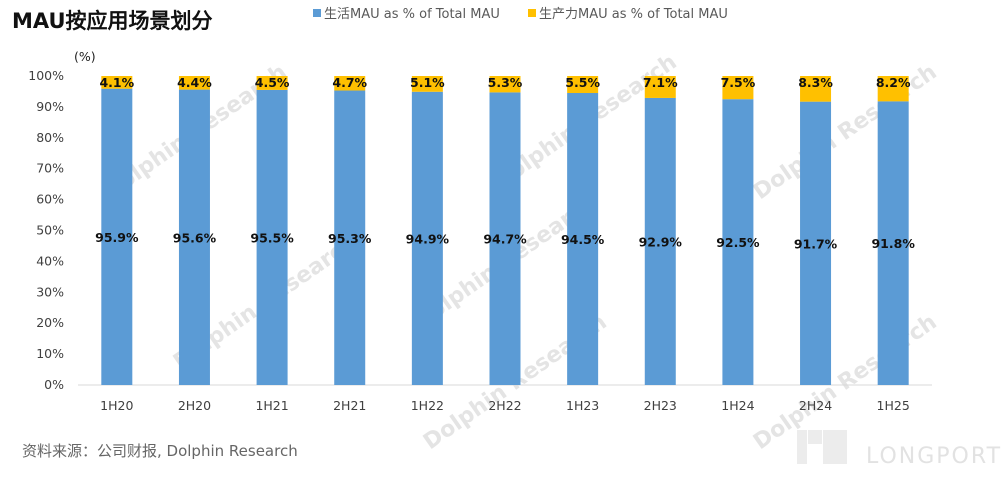 The width and height of the screenshot is (1008, 482). I want to click on chart-title: MAU按应用场景划分, so click(112, 21).